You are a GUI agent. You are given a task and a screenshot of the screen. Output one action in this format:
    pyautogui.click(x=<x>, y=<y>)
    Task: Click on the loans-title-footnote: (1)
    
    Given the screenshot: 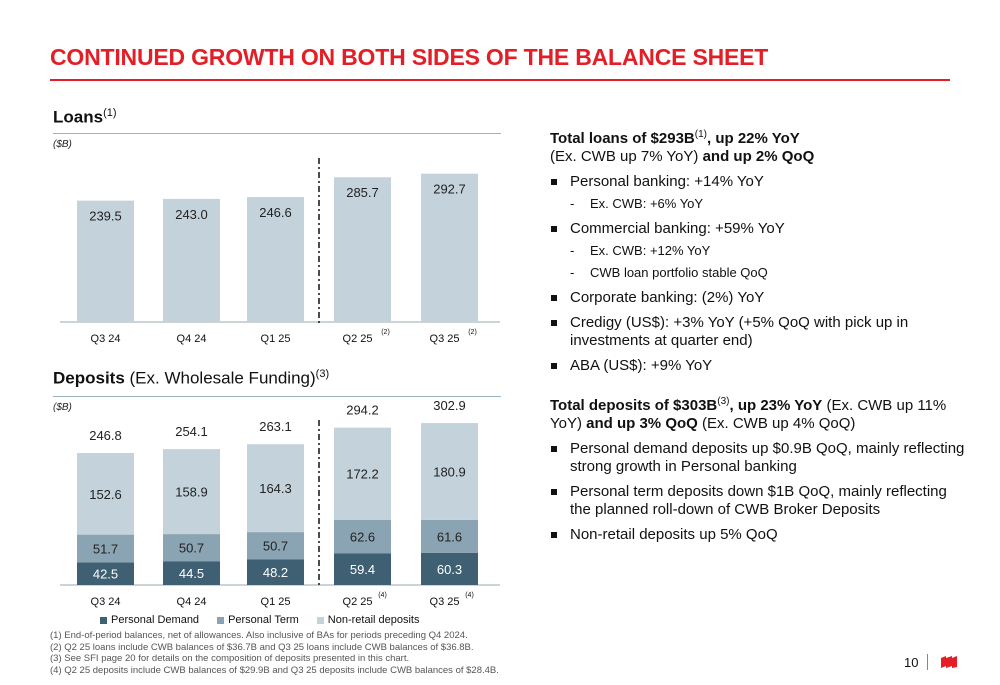 What is the action you would take?
    pyautogui.click(x=110, y=113)
    